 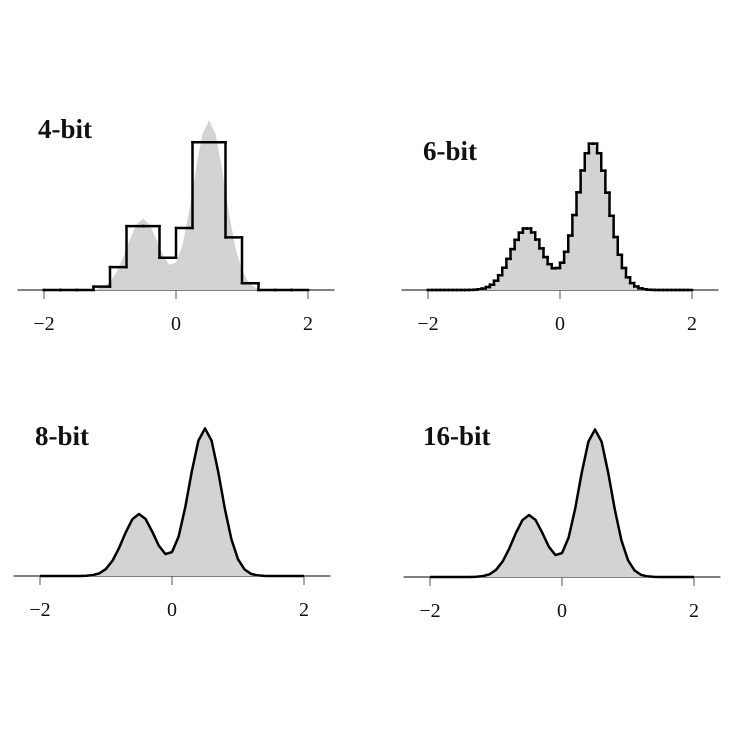 What do you see at coordinates (62, 436) in the screenshot?
I see `panel-title: 8-bit` at bounding box center [62, 436].